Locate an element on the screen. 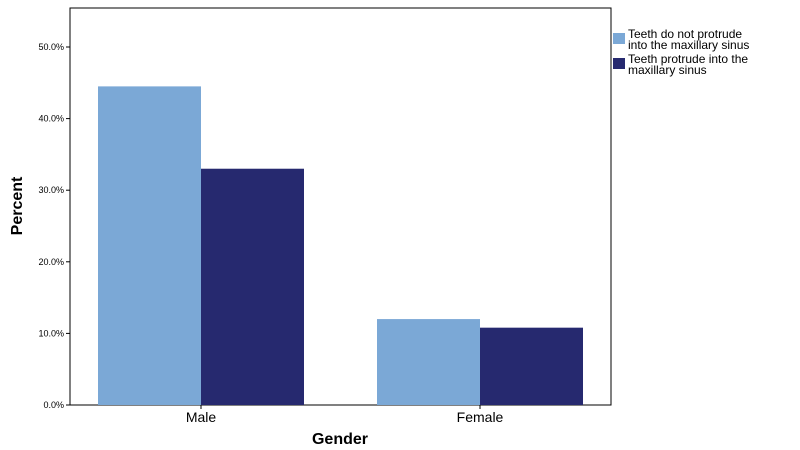 Image resolution: width=800 pixels, height=450 pixels. y-tick-label: 10.0% is located at coordinates (51, 333).